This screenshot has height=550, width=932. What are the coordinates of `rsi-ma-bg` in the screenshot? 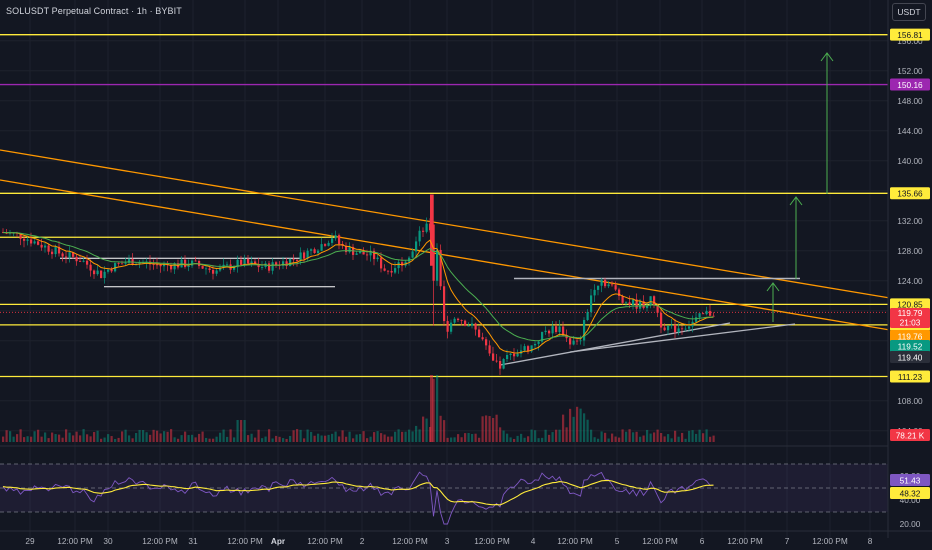 It's located at (910, 493).